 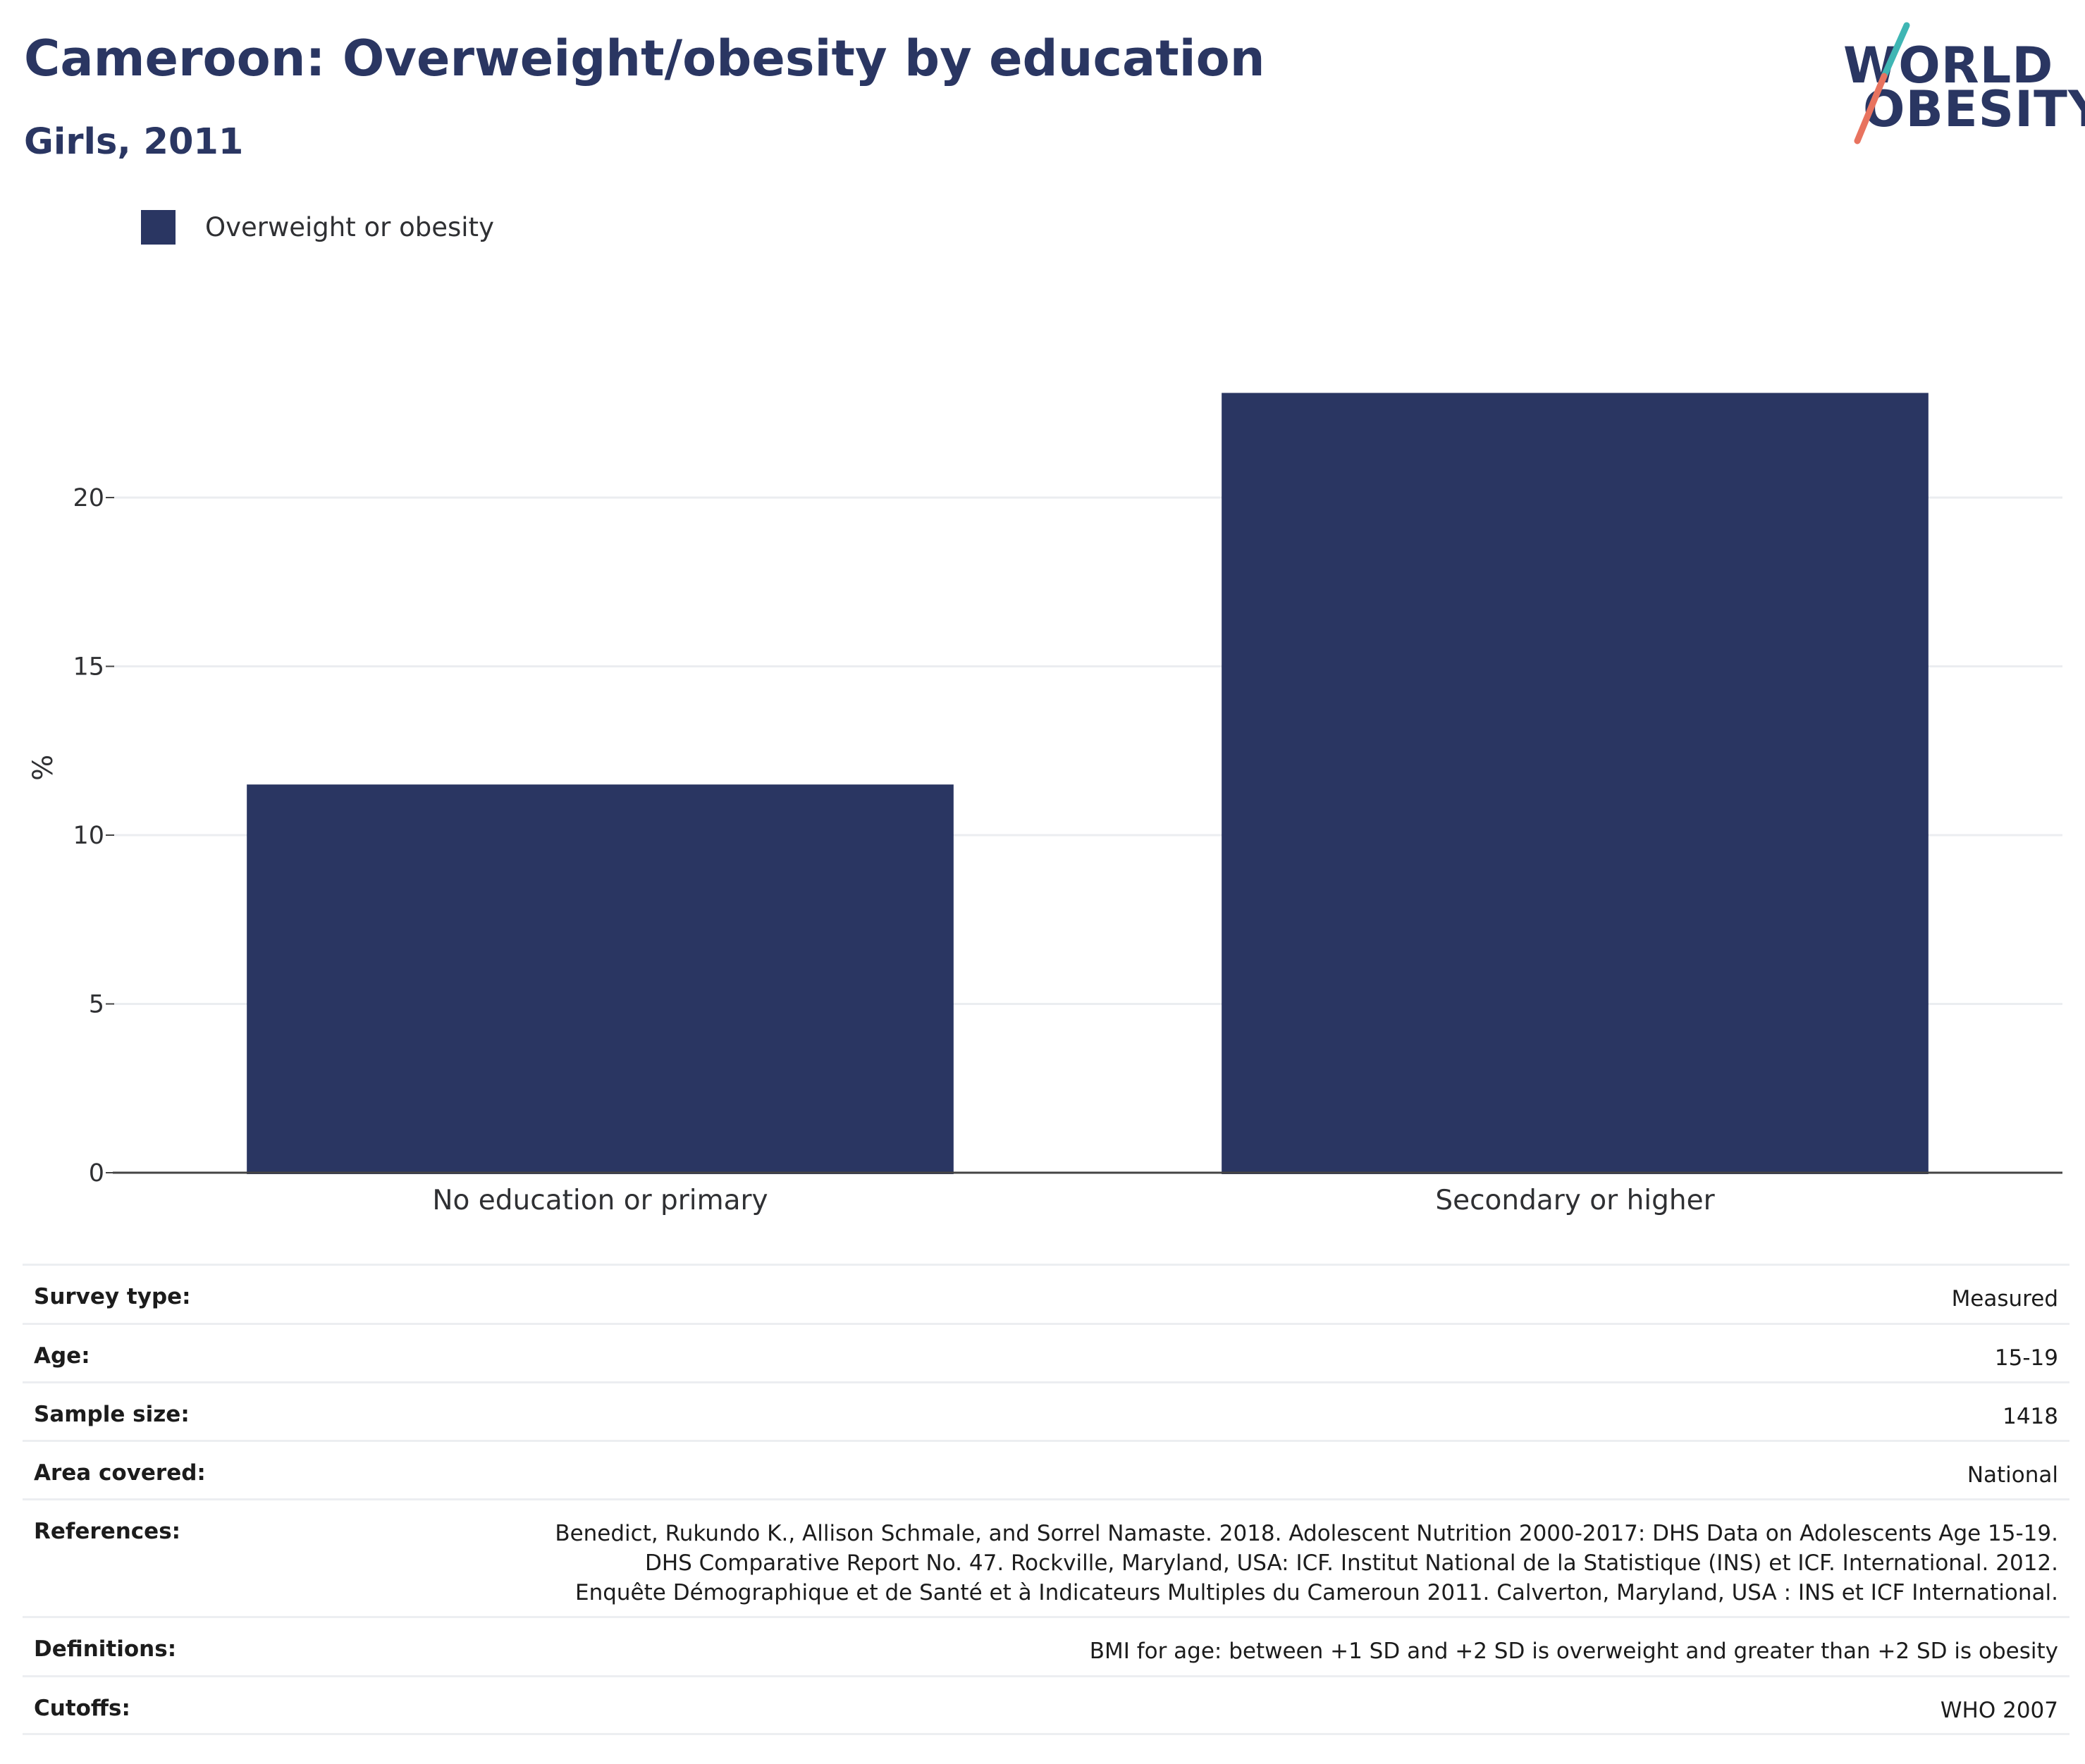 I want to click on legend-swatch, so click(x=158, y=227).